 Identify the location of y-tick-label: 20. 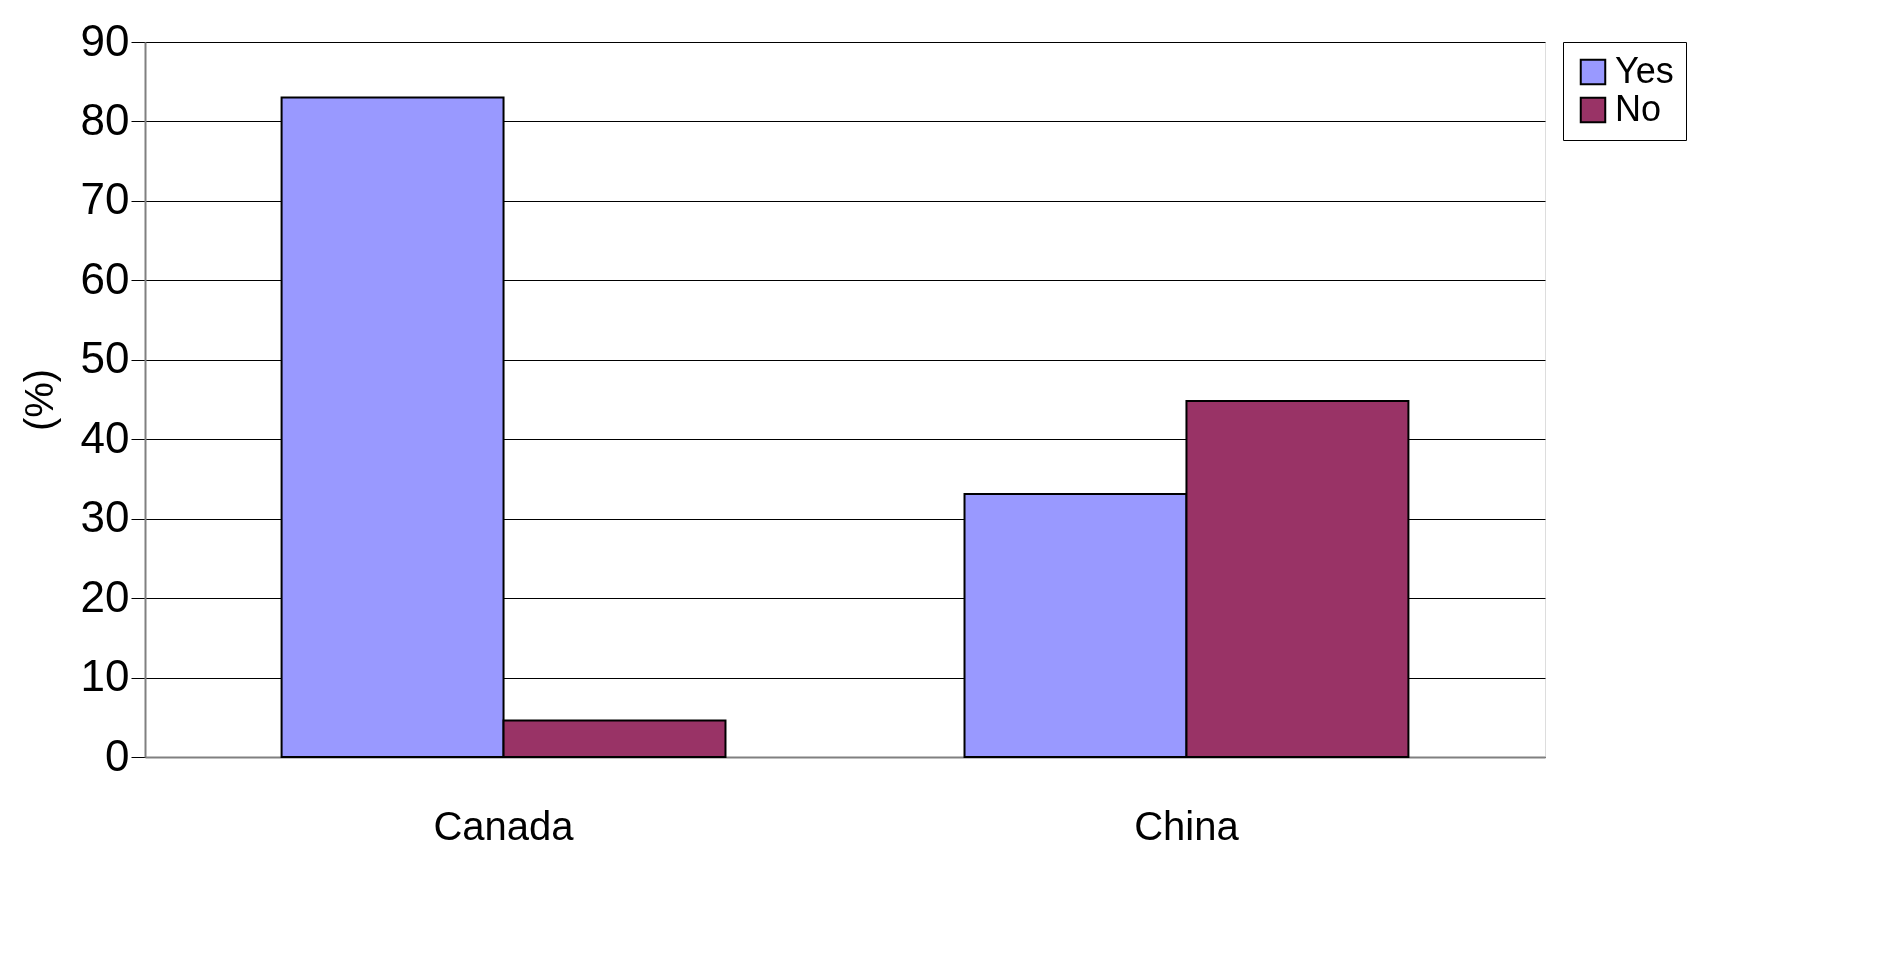
(105, 596).